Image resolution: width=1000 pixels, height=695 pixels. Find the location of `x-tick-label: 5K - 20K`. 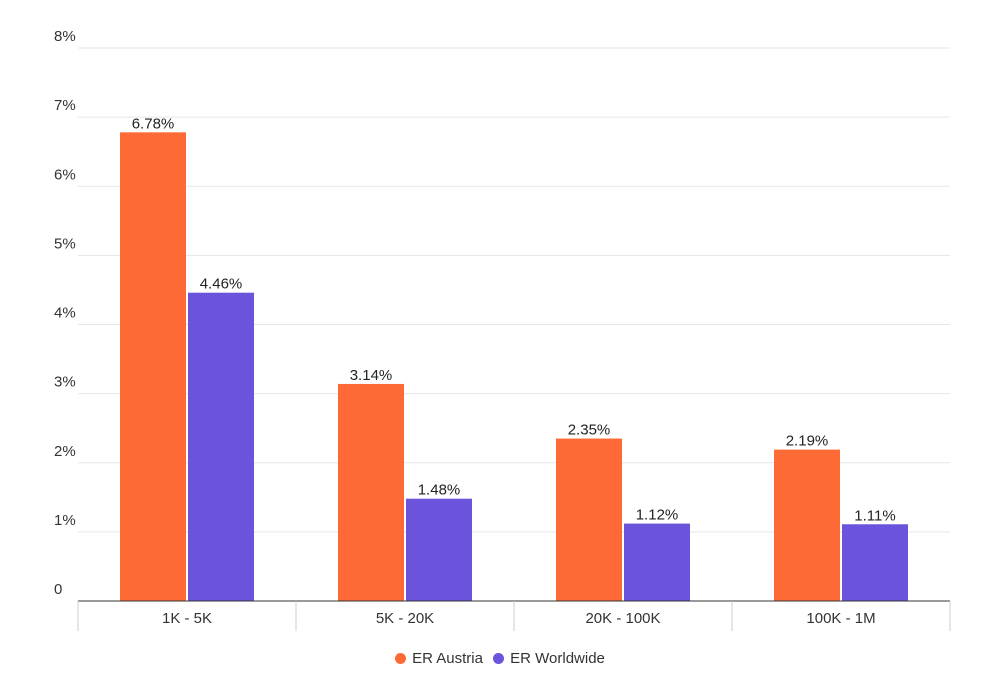

x-tick-label: 5K - 20K is located at coordinates (405, 618).